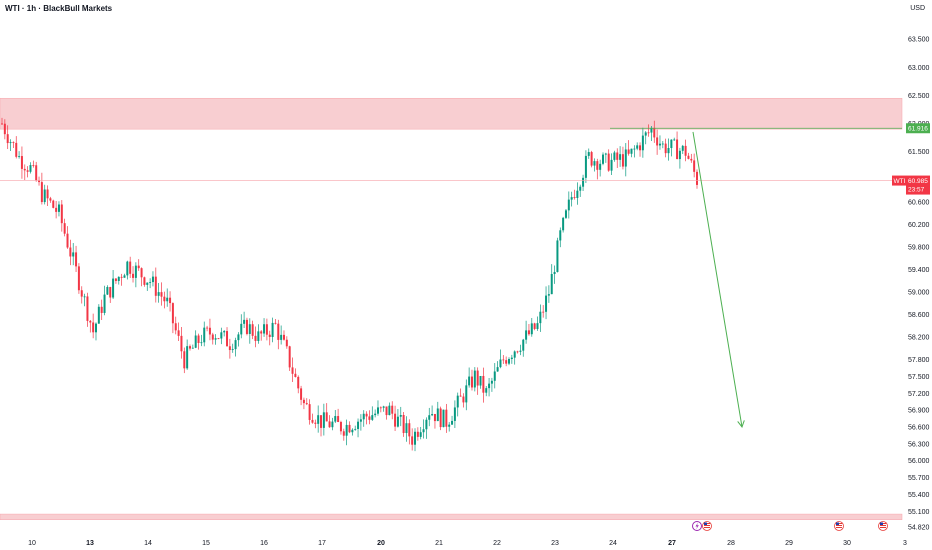 This screenshot has height=550, width=932. I want to click on time-axis: 10 13 14 15 16 17 20 21 22 23 24 27 28 29 30 3, so click(467, 543).